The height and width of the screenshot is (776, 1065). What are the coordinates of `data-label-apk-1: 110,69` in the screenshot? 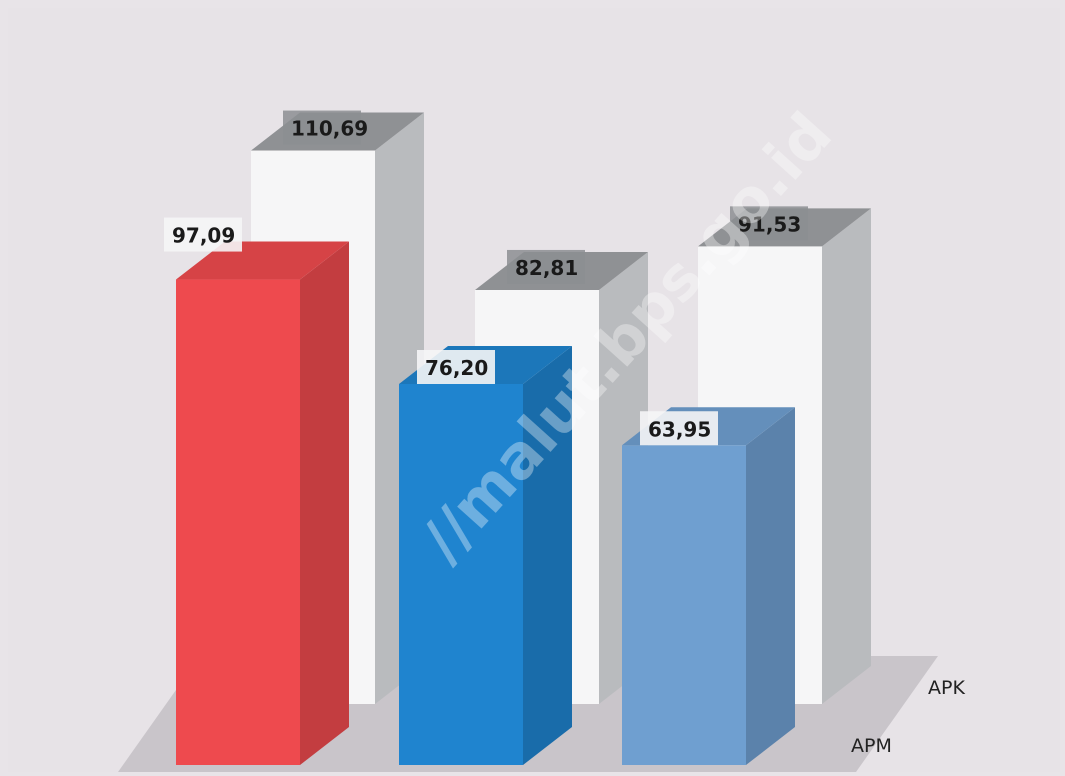 It's located at (325, 127).